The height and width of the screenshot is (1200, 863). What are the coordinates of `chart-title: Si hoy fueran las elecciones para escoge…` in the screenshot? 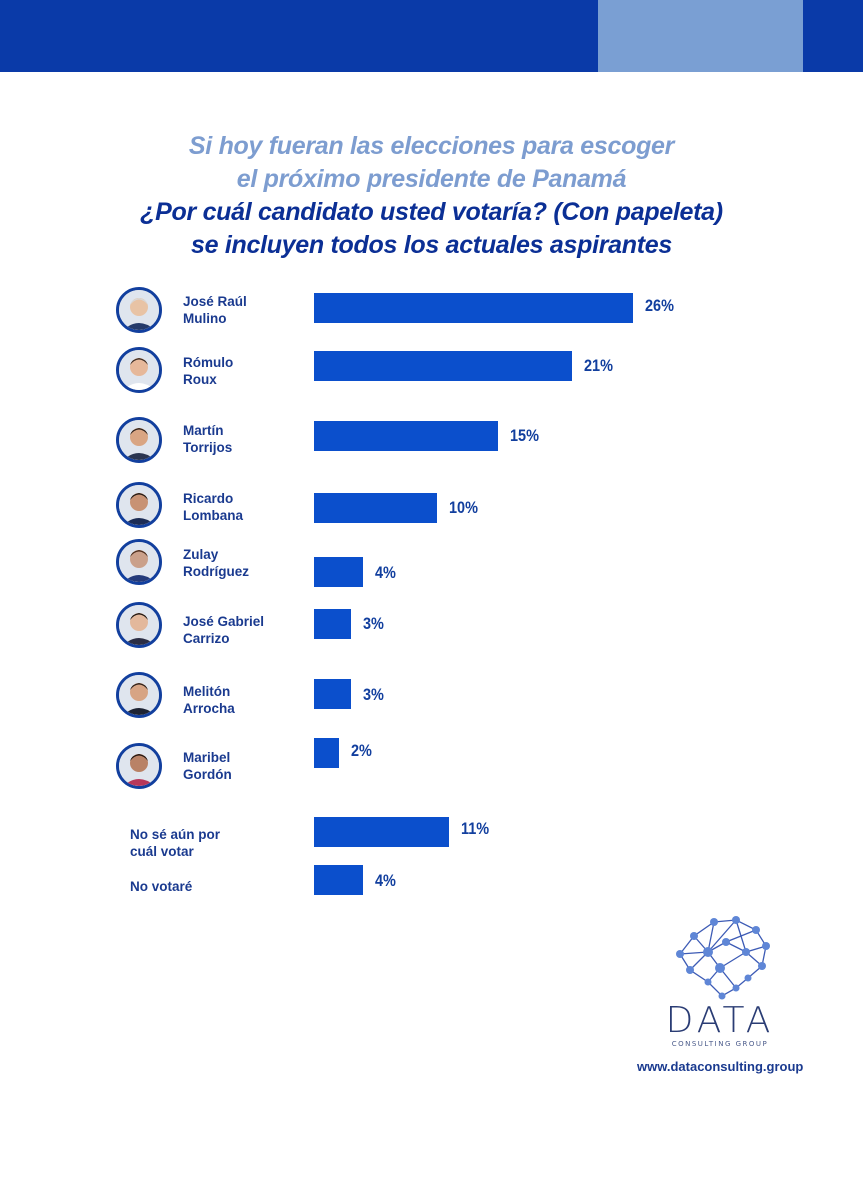 It's located at (431, 196).